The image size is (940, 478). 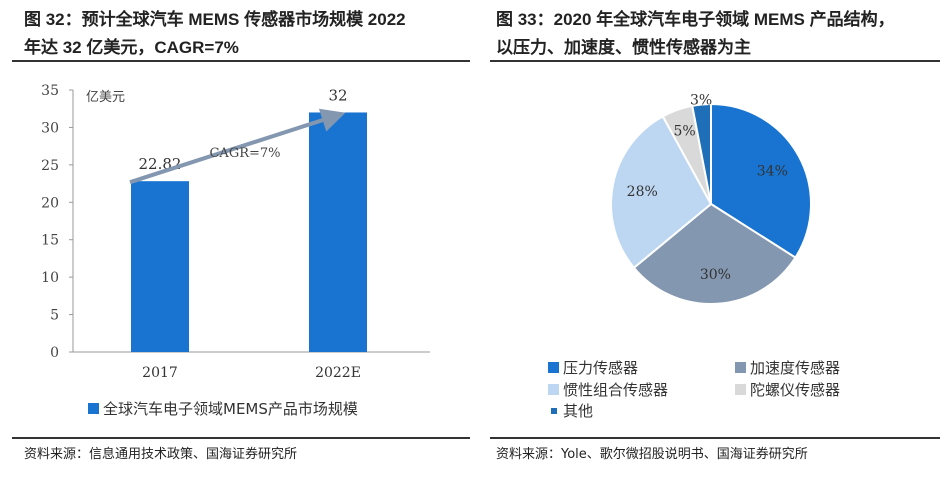 What do you see at coordinates (54, 353) in the screenshot?
I see `y-tick-label: 0` at bounding box center [54, 353].